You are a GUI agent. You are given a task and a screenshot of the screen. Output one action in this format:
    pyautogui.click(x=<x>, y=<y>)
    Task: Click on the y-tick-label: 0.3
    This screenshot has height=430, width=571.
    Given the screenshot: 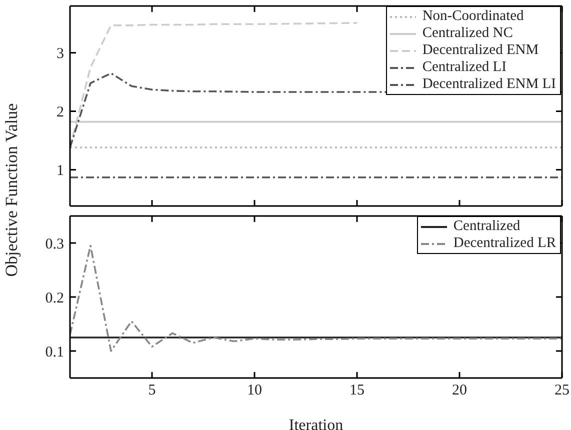 What is the action you would take?
    pyautogui.click(x=54, y=244)
    